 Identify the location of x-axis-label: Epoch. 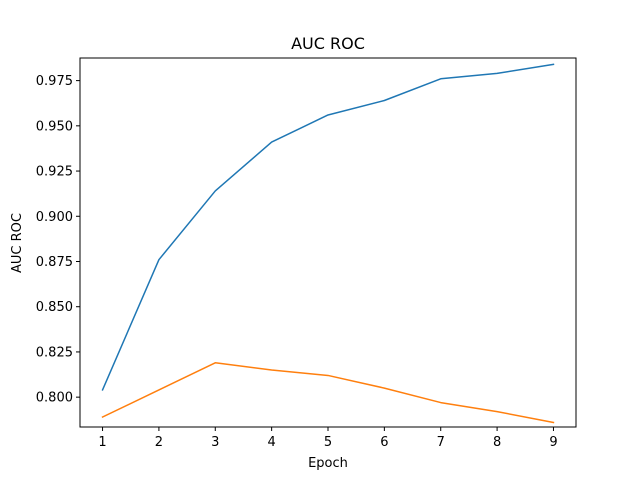
(328, 463).